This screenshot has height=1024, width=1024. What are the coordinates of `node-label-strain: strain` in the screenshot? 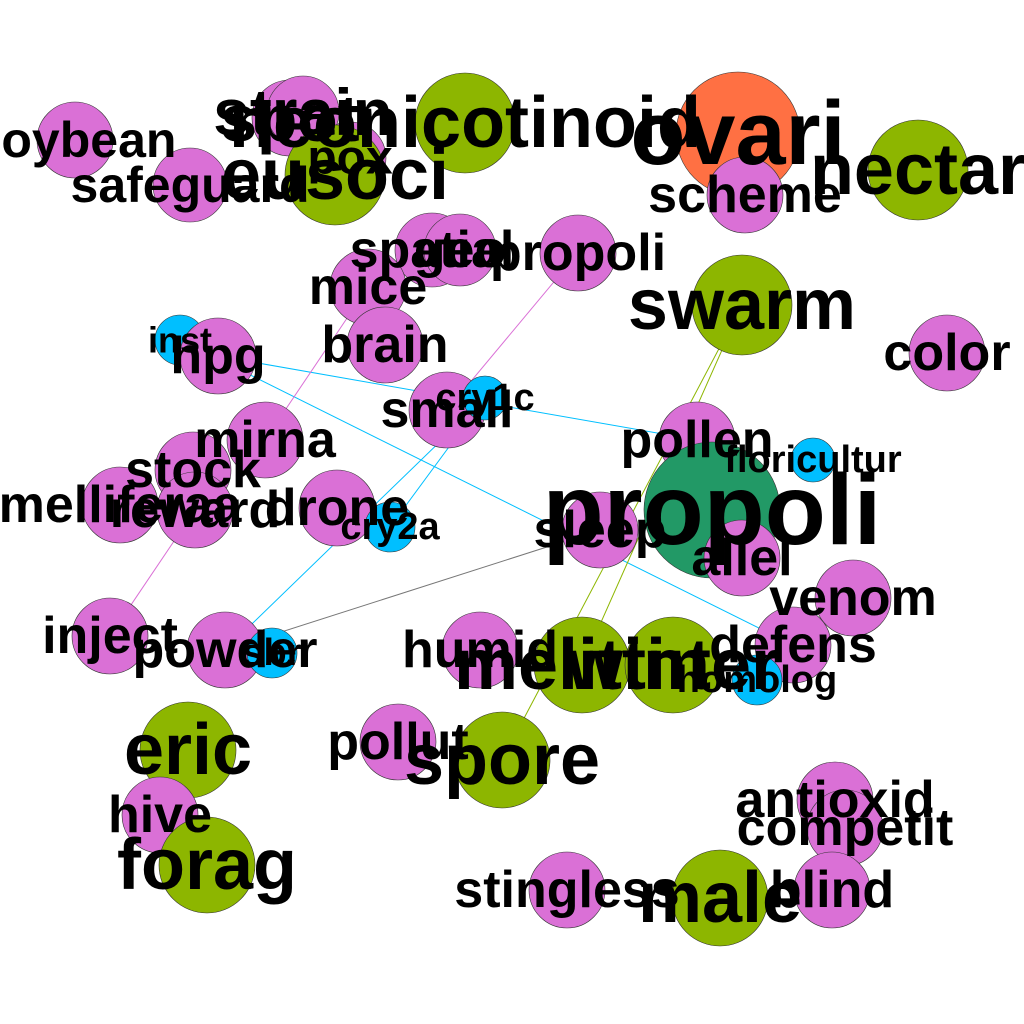 It's located at (303, 112).